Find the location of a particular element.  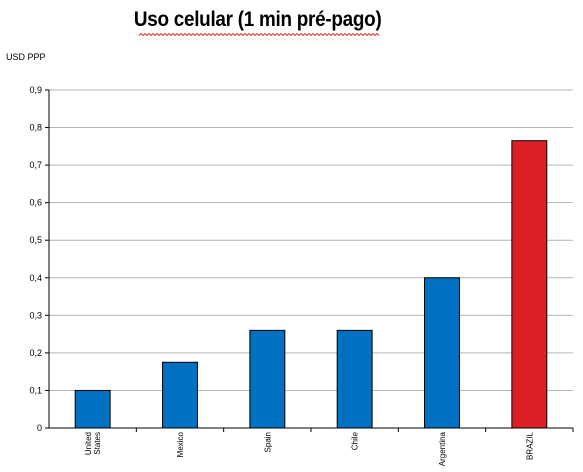

spellcheck-underline is located at coordinates (259, 34).